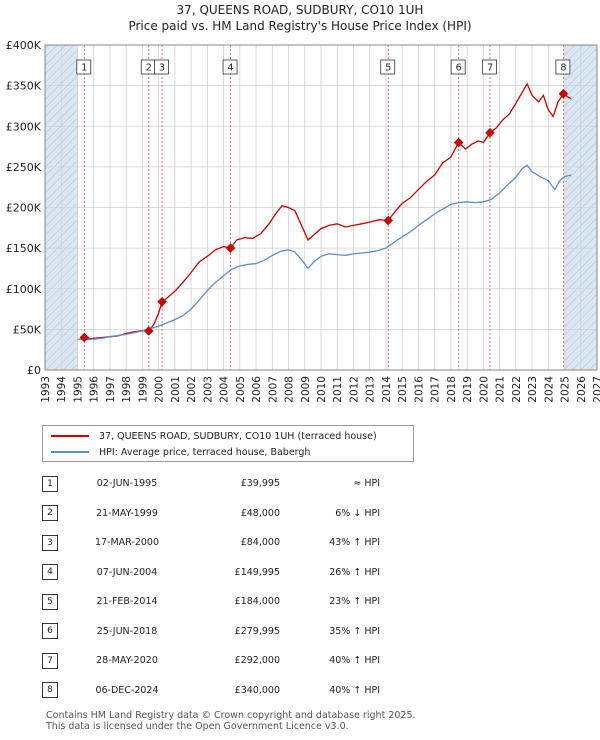 The height and width of the screenshot is (740, 600). What do you see at coordinates (211, 602) in the screenshot?
I see `transaction-row: 5 21-FEB-2014 £184,000 23% ↑ HPI` at bounding box center [211, 602].